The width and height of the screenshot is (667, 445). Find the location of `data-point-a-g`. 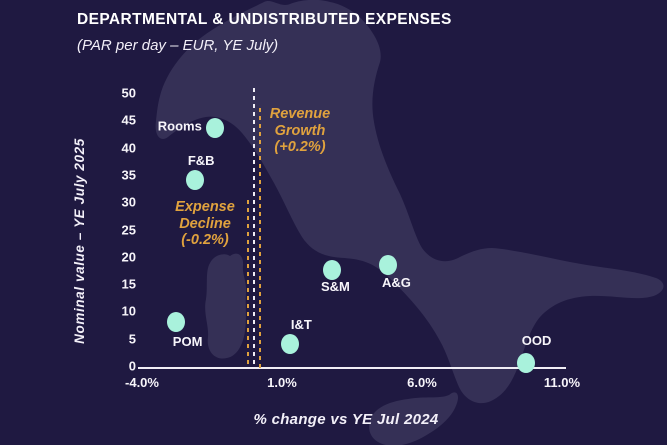

data-point-a-g is located at coordinates (388, 264).